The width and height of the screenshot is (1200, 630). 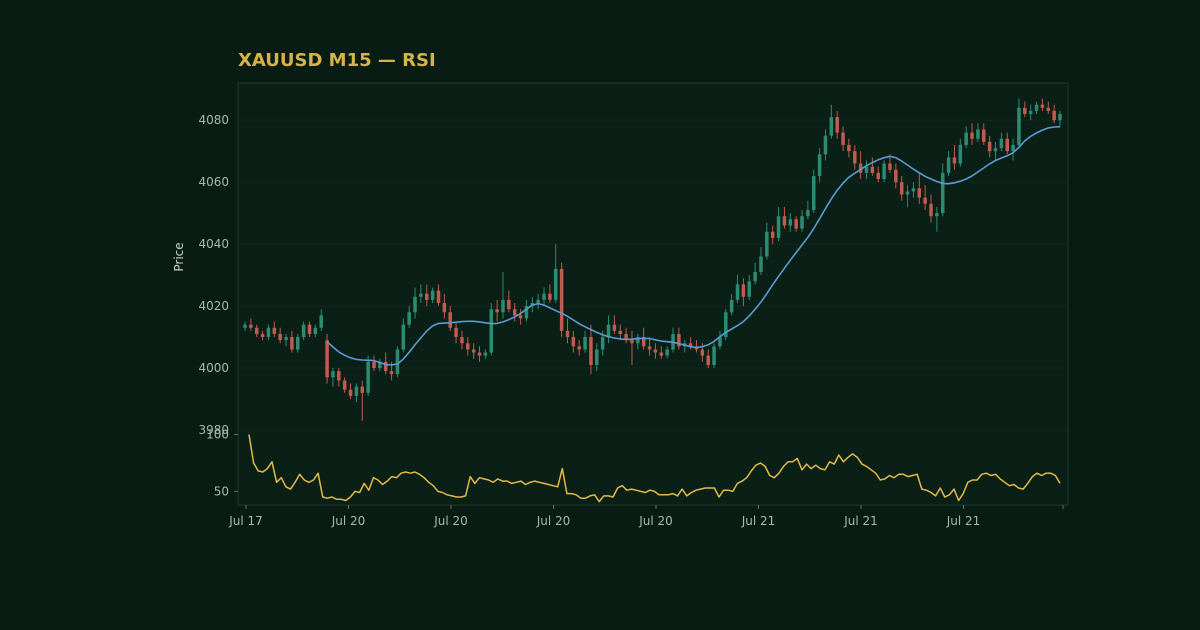 What do you see at coordinates (213, 275) in the screenshot?
I see `price-axis: 3980 4000 4020 4040 4060 4080` at bounding box center [213, 275].